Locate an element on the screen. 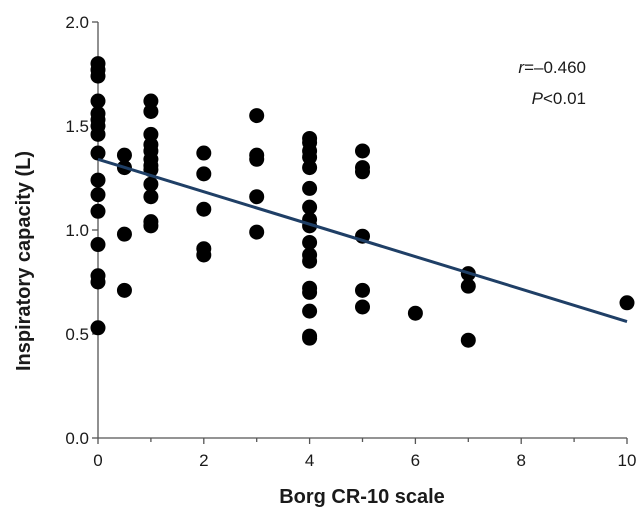 The height and width of the screenshot is (510, 642). correlation-annotation: r=–0.460 is located at coordinates (552, 67).